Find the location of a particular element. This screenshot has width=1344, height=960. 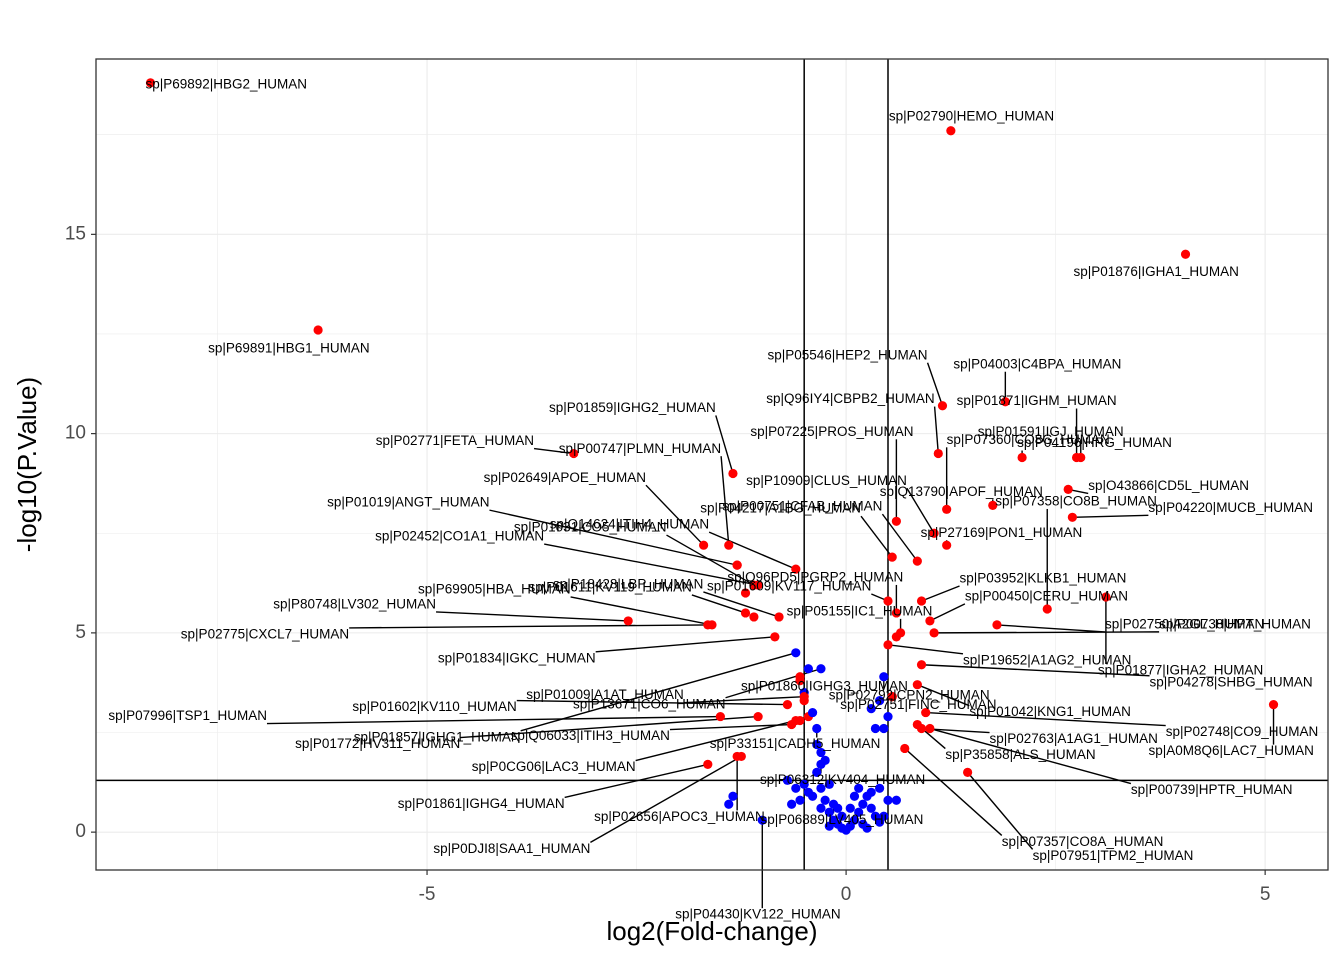

point-label: sp|P04217|A1BG_HUMAN is located at coordinates (780, 508).